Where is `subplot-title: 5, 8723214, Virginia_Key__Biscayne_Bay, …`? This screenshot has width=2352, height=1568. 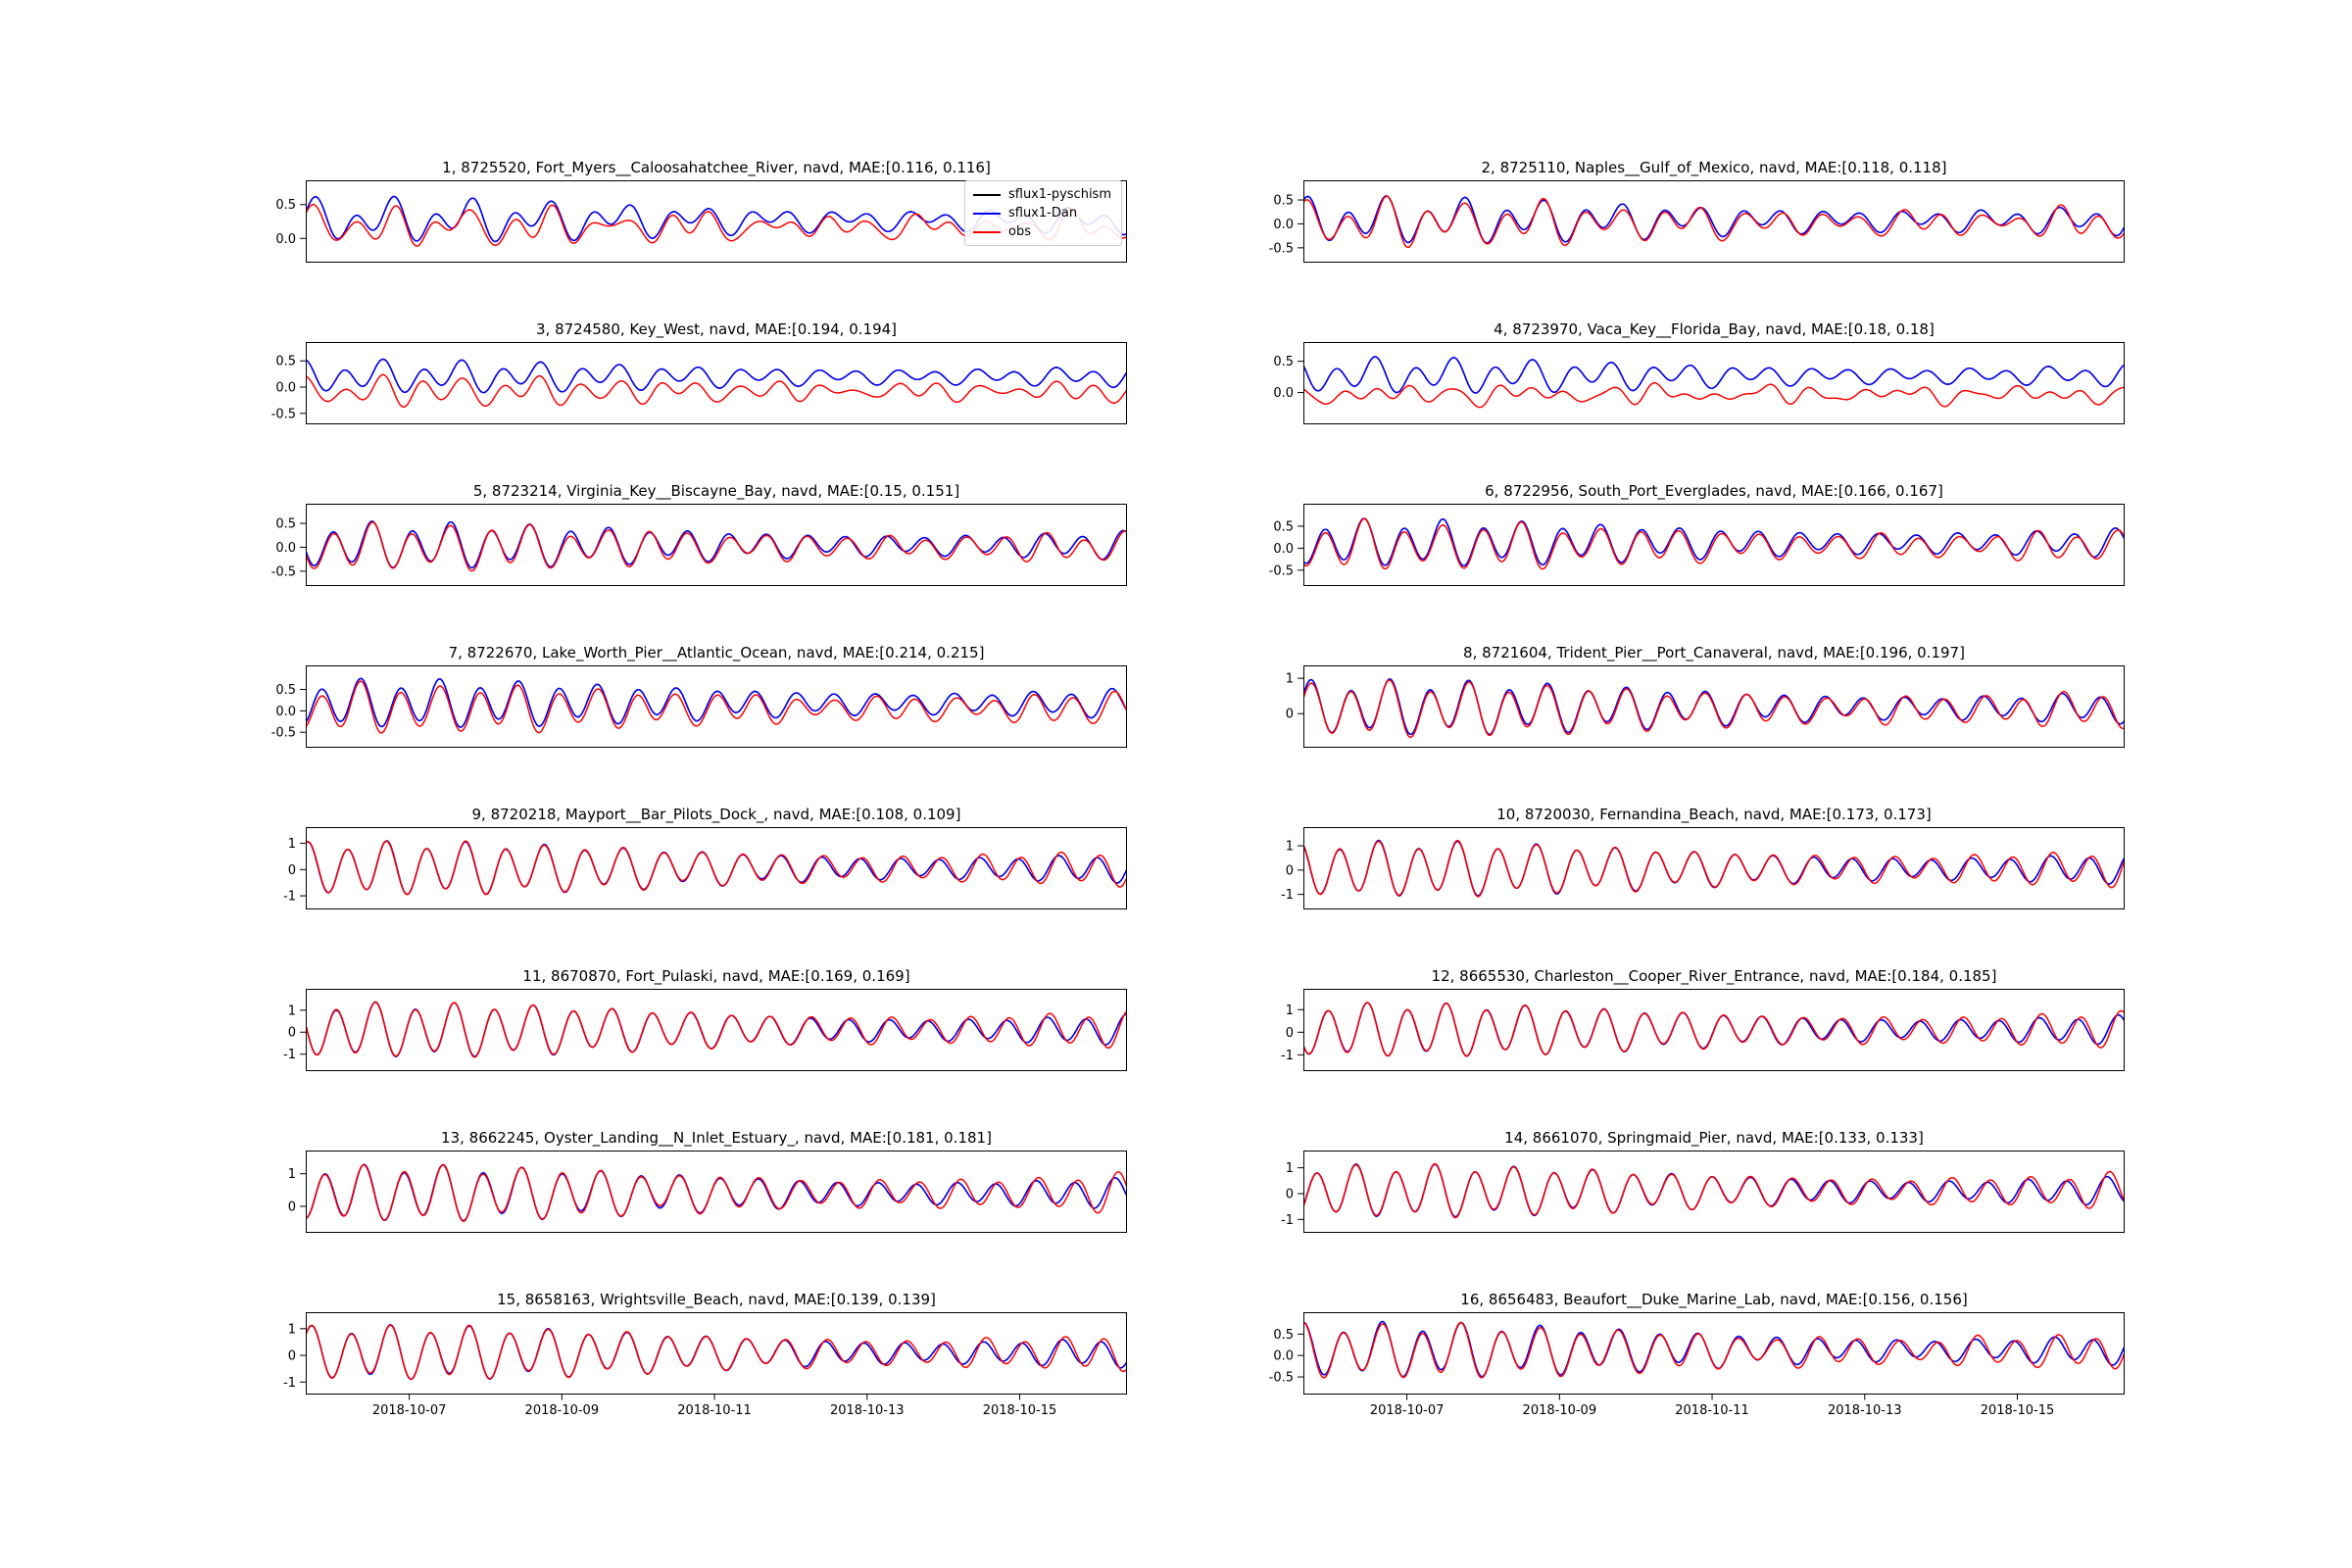 subplot-title: 5, 8723214, Virginia_Key__Biscayne_Bay, … is located at coordinates (716, 491).